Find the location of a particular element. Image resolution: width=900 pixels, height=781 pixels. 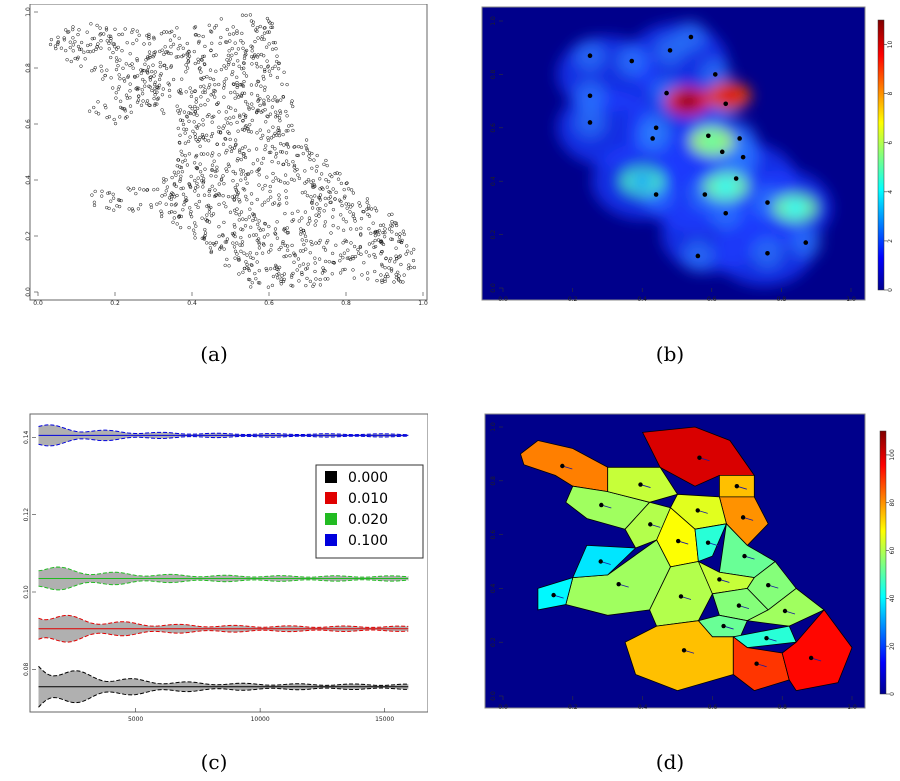

y-tick-label: 0.8 is located at coordinates (28, 68).